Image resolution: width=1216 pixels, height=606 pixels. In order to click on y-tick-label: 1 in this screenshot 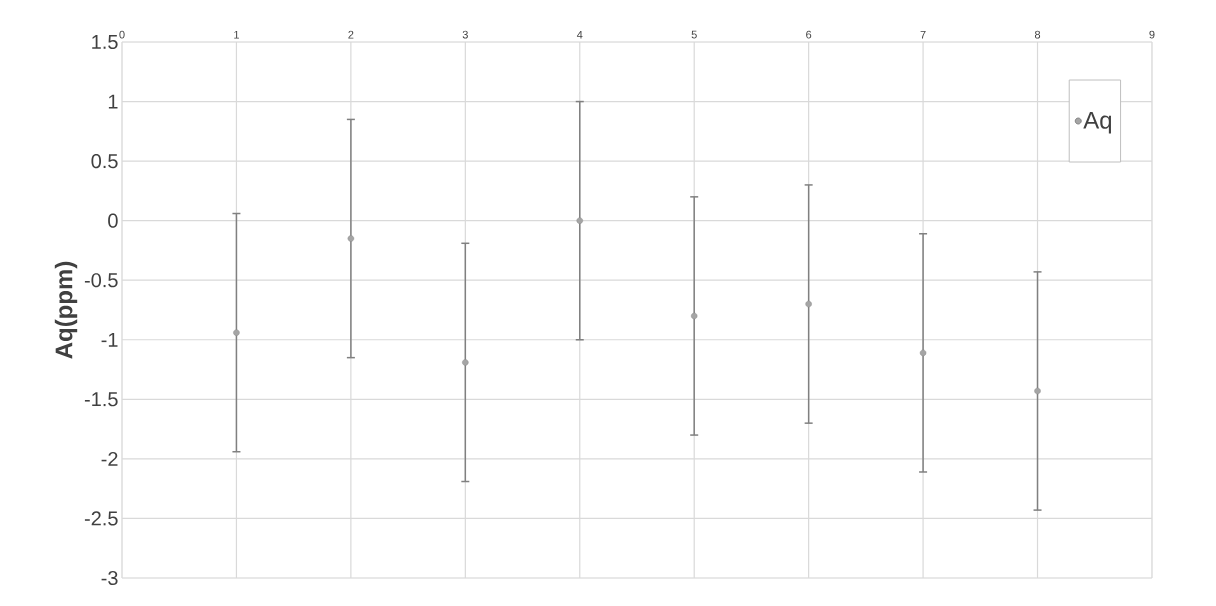, I will do `click(113, 101)`.